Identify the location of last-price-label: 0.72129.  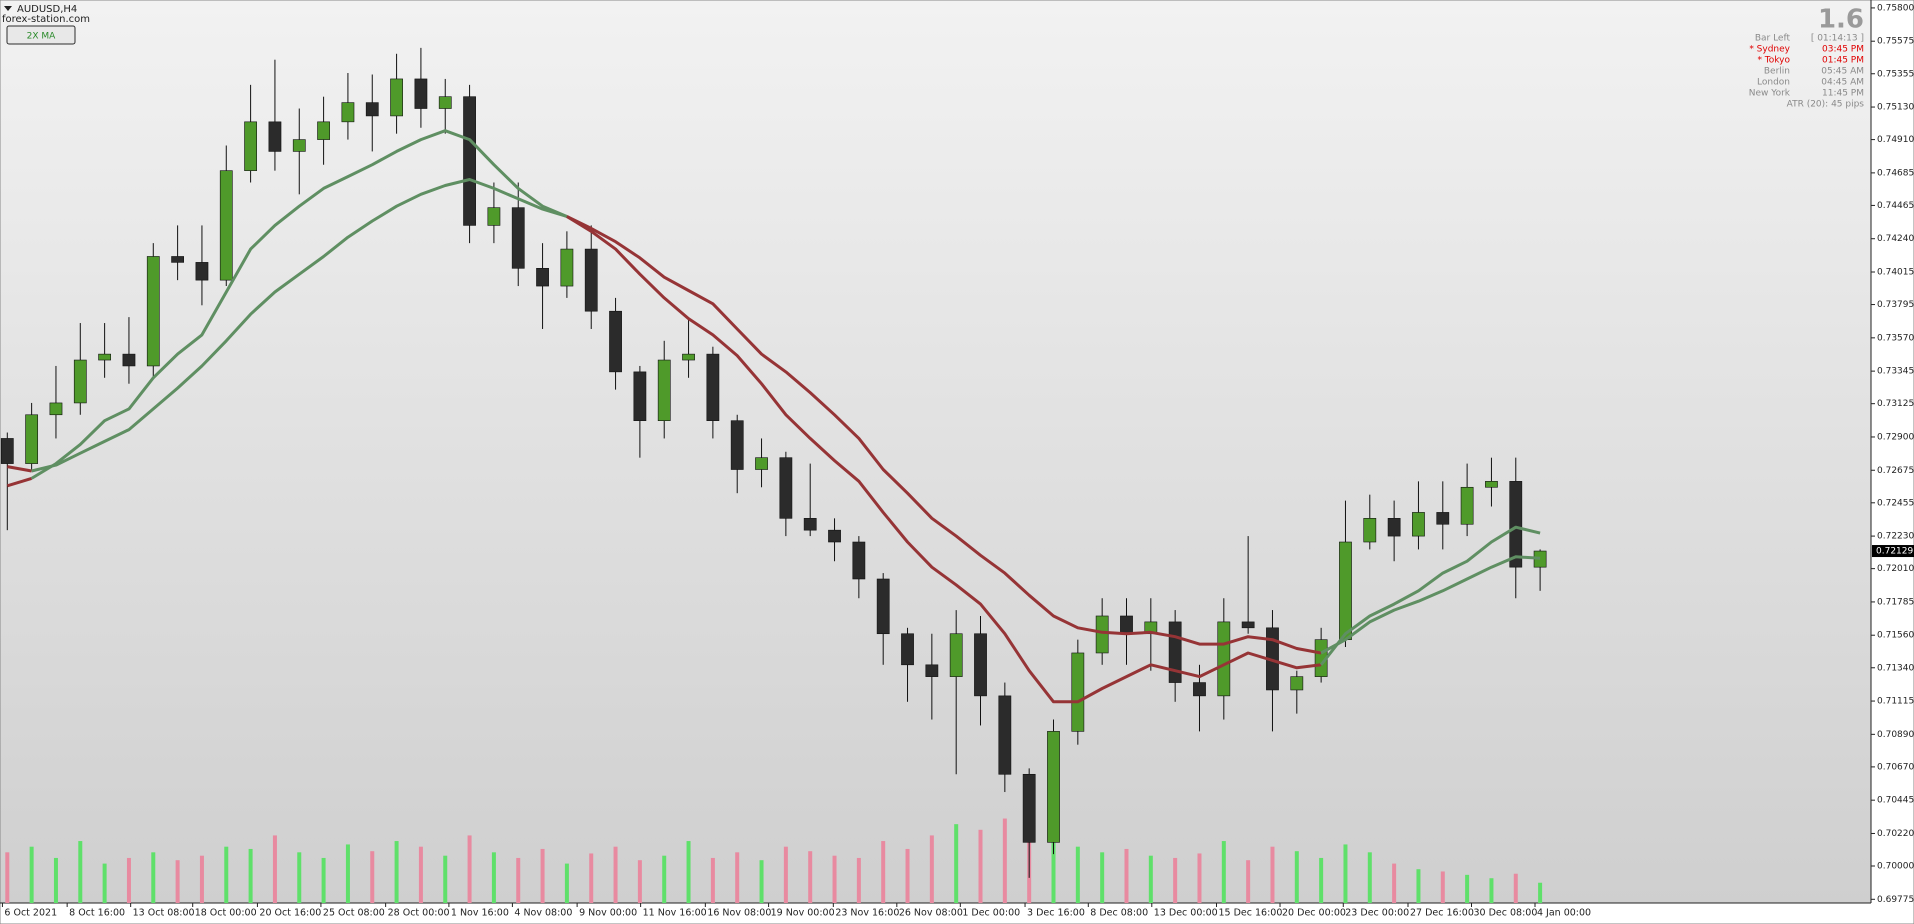
(1894, 552).